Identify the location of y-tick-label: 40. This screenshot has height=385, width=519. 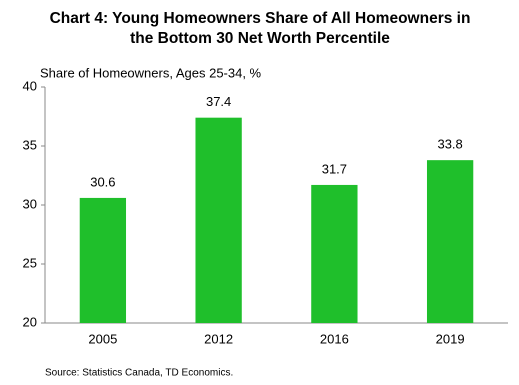
(30, 85).